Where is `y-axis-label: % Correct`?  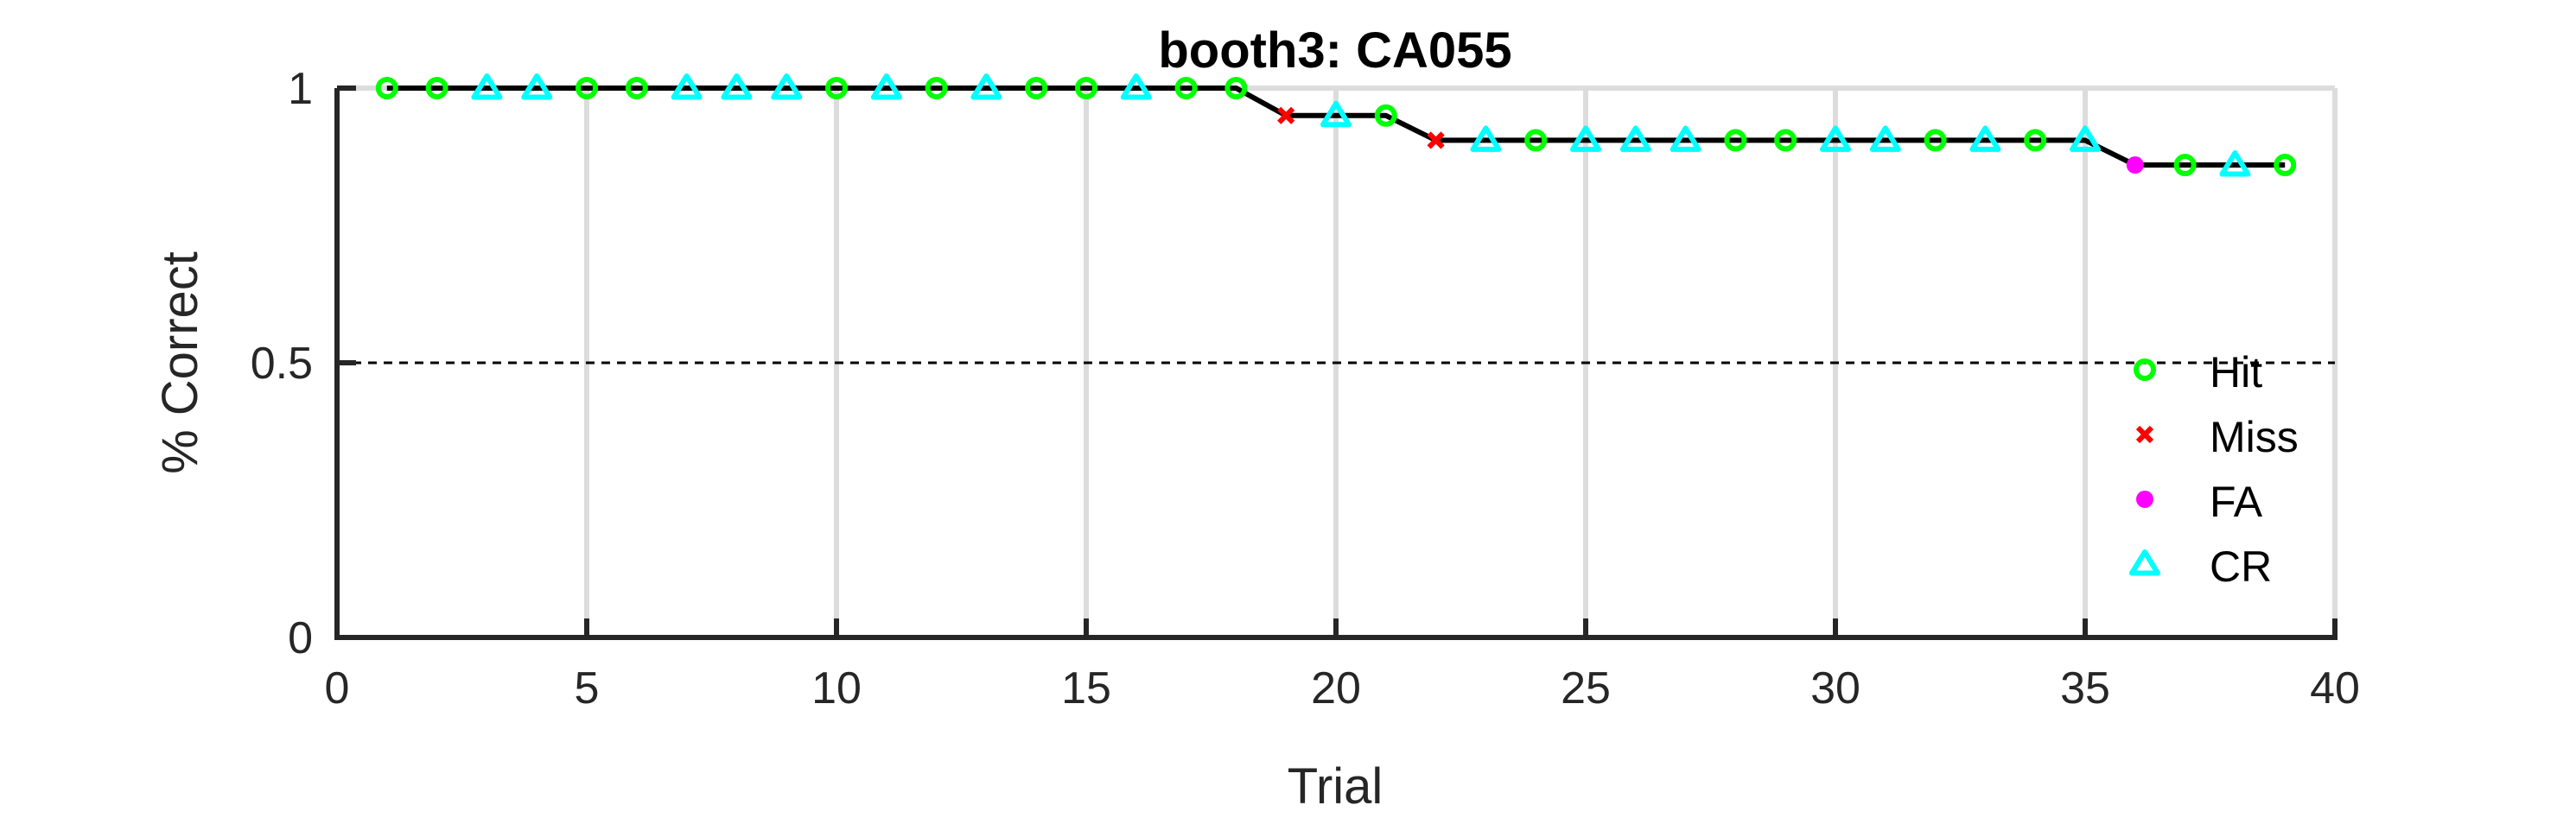
y-axis-label: % Correct is located at coordinates (180, 362).